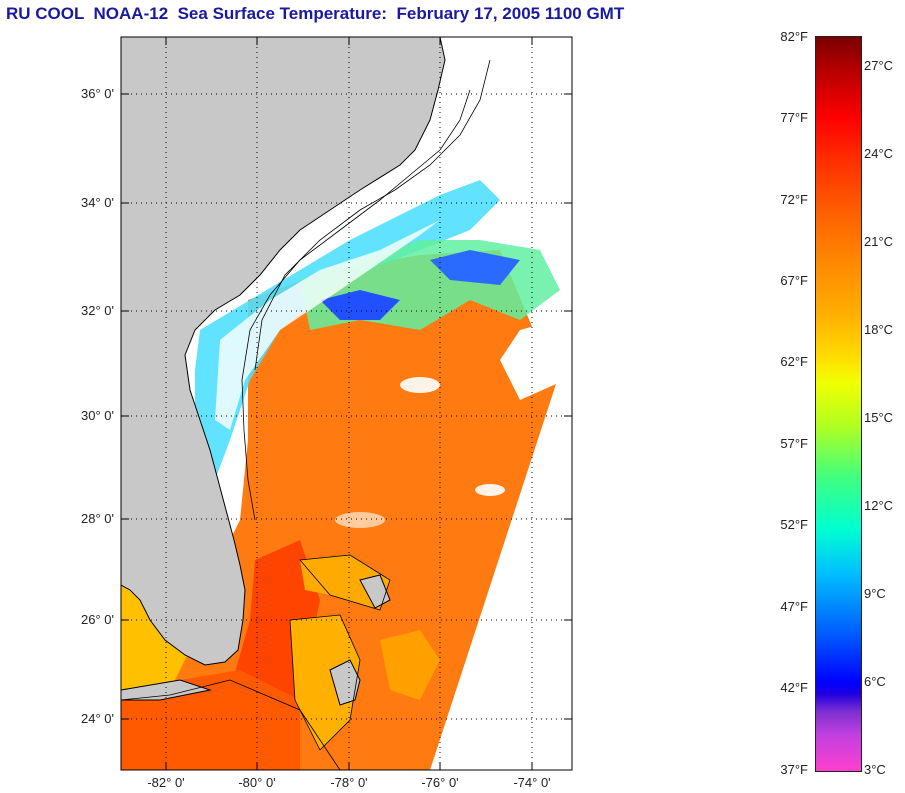 Image resolution: width=905 pixels, height=793 pixels. What do you see at coordinates (879, 153) in the screenshot?
I see `celsius-label: 24°C` at bounding box center [879, 153].